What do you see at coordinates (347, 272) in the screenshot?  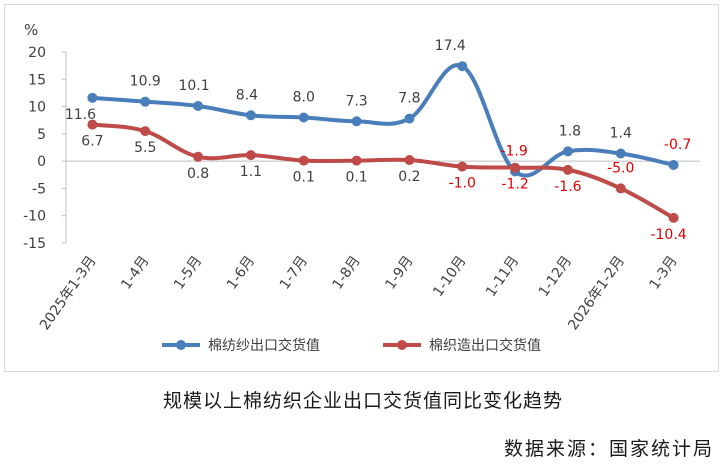 I see `x-tick-label: 1-8月` at bounding box center [347, 272].